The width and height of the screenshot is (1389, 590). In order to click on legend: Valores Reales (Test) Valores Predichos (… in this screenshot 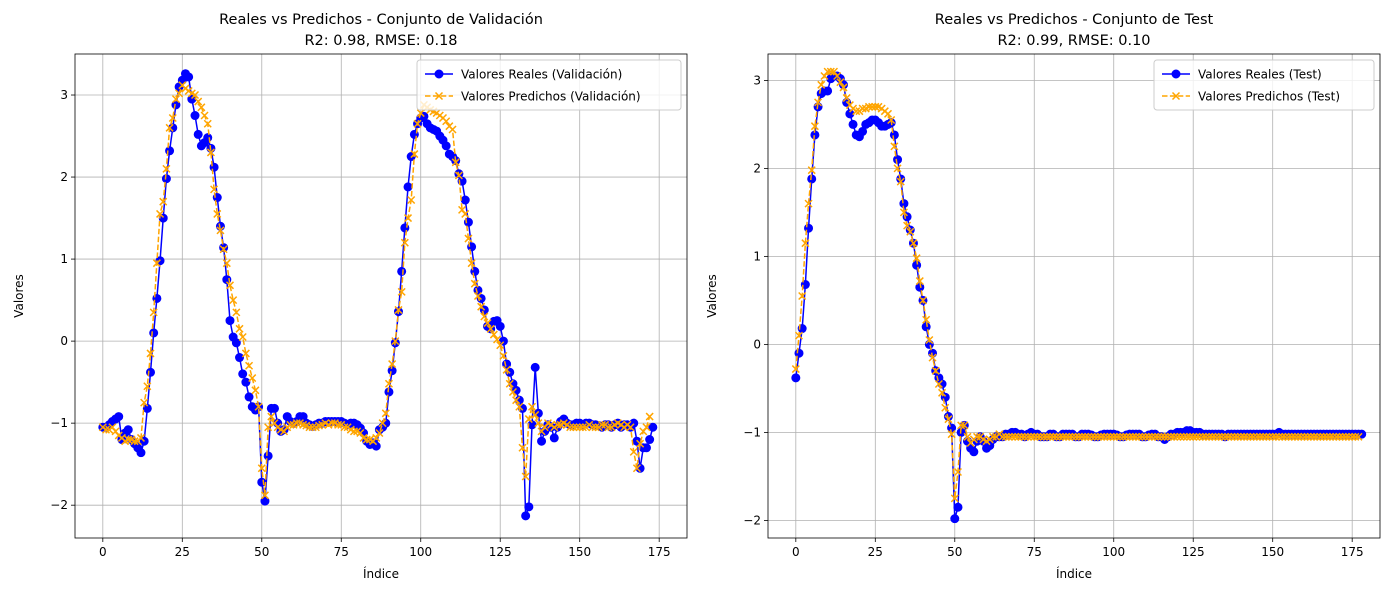, I will do `click(1264, 85)`.